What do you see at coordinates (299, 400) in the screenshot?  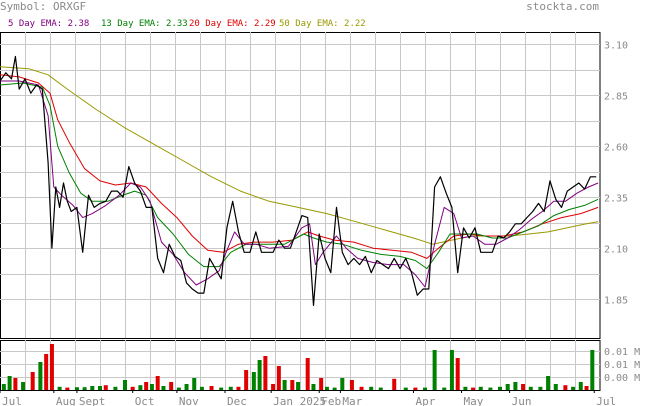 I see `x-month-label: Jan 2025` at bounding box center [299, 400].